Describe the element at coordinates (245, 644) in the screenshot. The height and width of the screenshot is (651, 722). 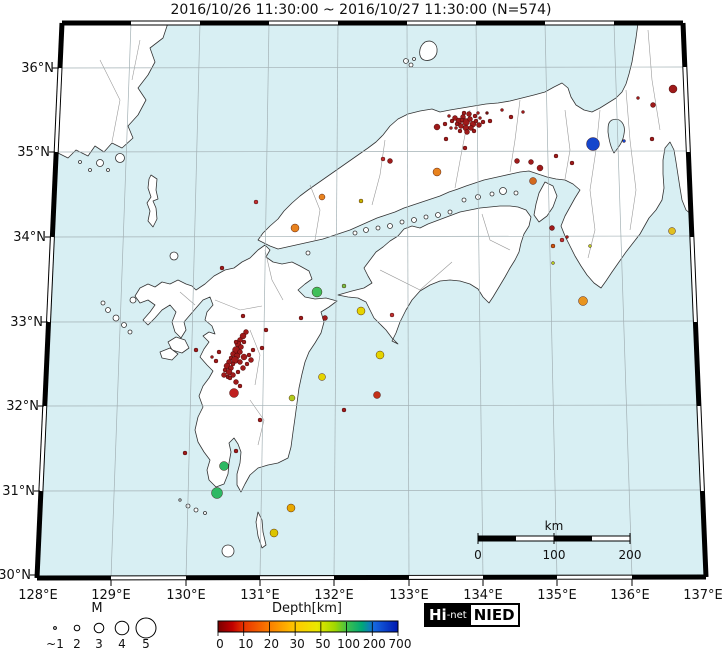
I see `depth-legend-value: 10` at that location.